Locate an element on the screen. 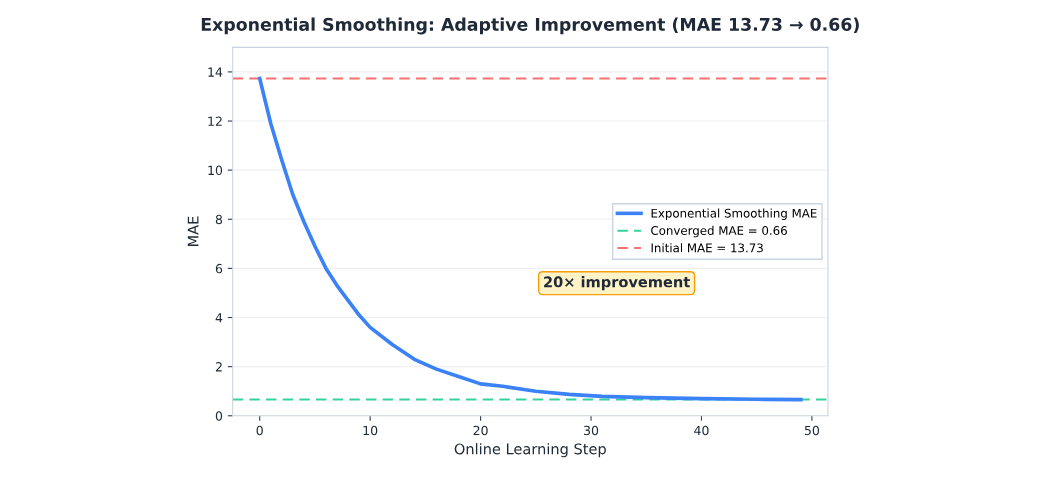  x-tick-label: 20 is located at coordinates (480, 430).